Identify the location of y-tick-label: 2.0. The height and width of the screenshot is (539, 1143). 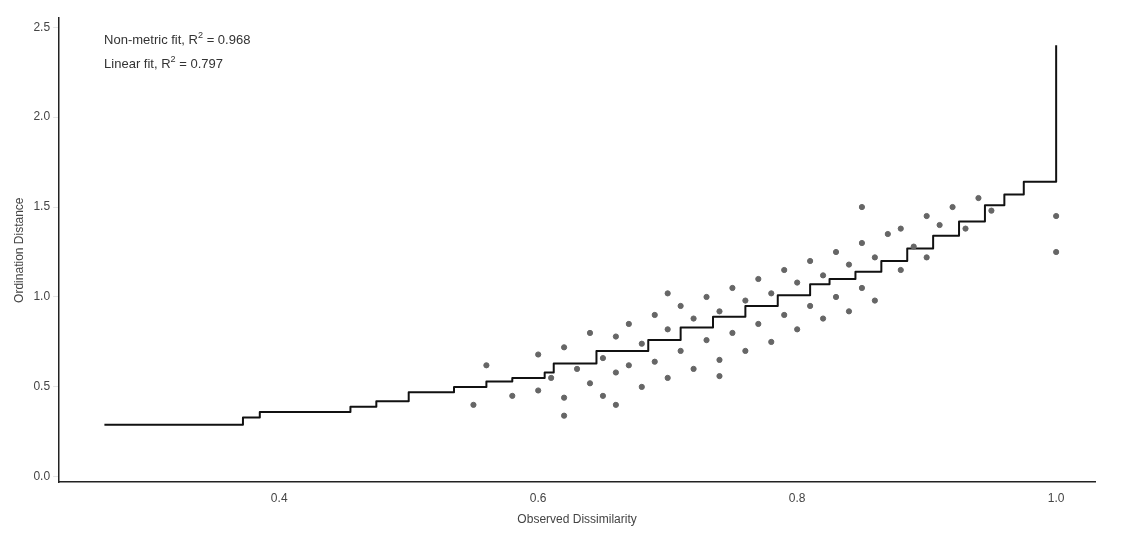
(42, 116).